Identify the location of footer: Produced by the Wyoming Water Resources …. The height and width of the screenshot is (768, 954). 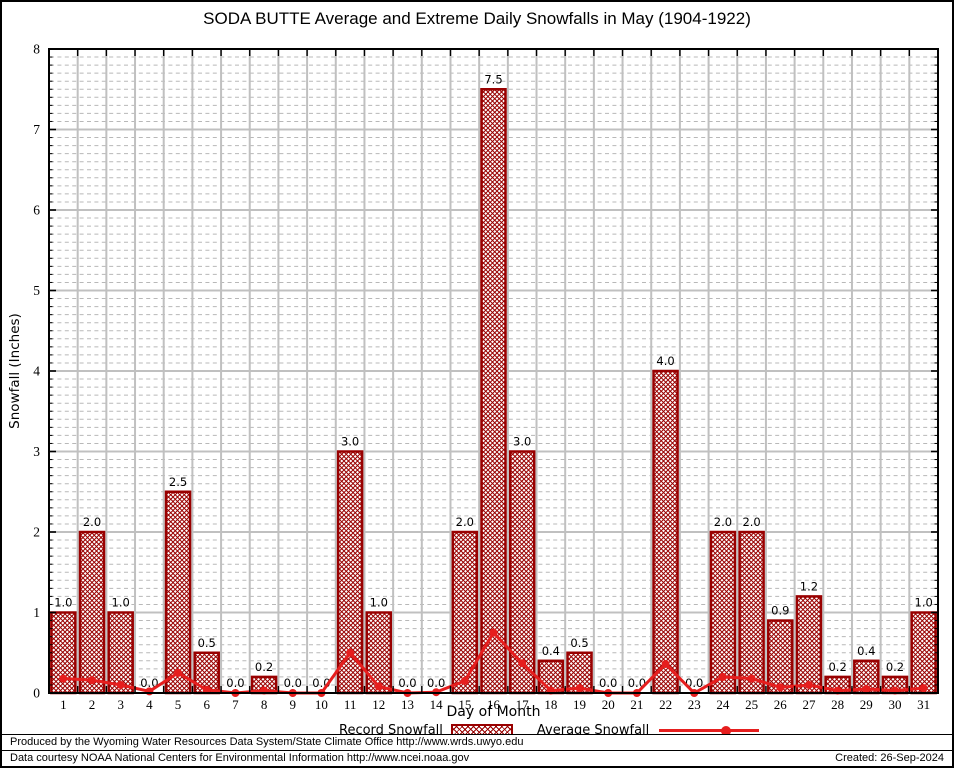
(477, 750).